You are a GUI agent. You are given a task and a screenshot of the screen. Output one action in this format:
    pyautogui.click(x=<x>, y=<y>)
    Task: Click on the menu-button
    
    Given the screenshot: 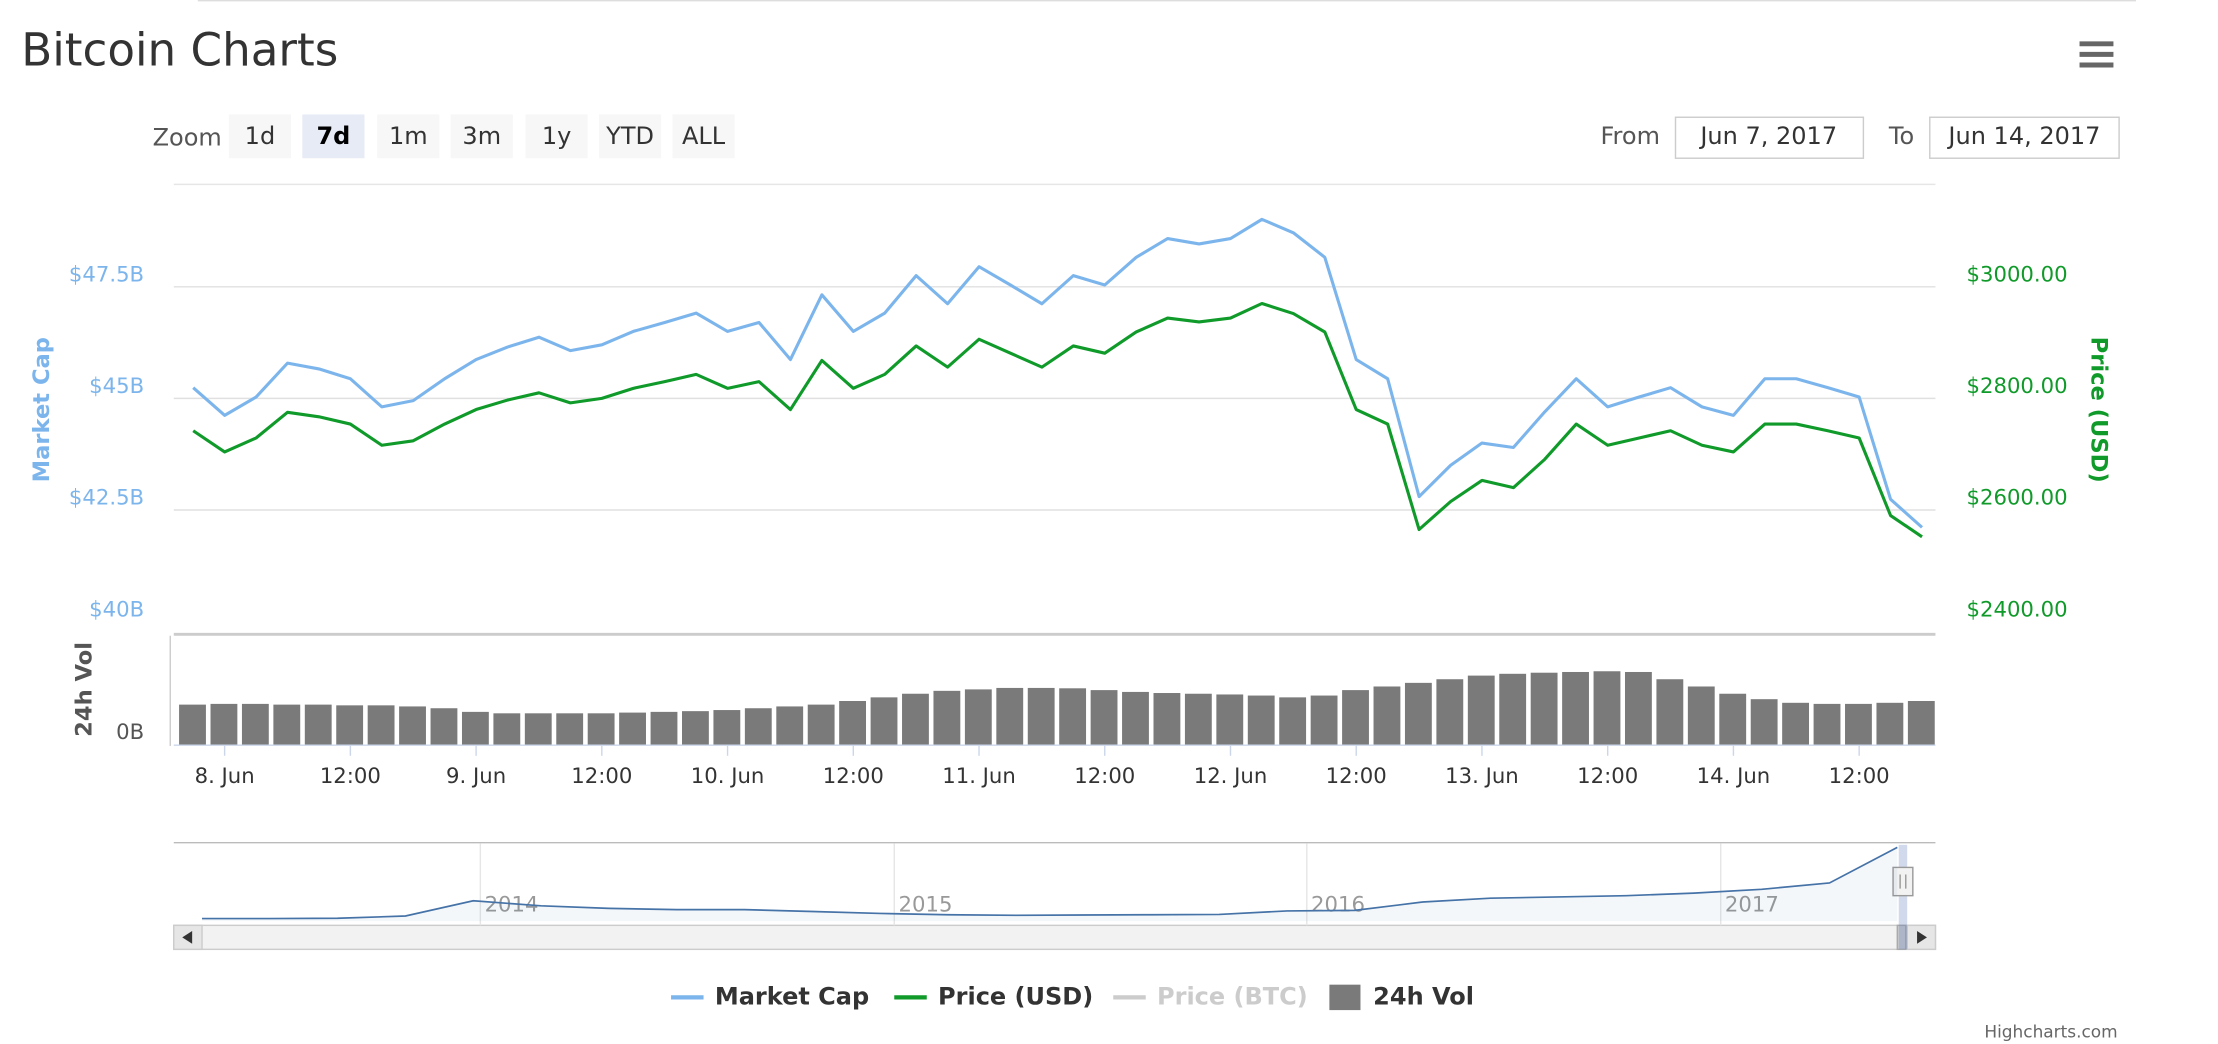 What is the action you would take?
    pyautogui.click(x=2096, y=55)
    